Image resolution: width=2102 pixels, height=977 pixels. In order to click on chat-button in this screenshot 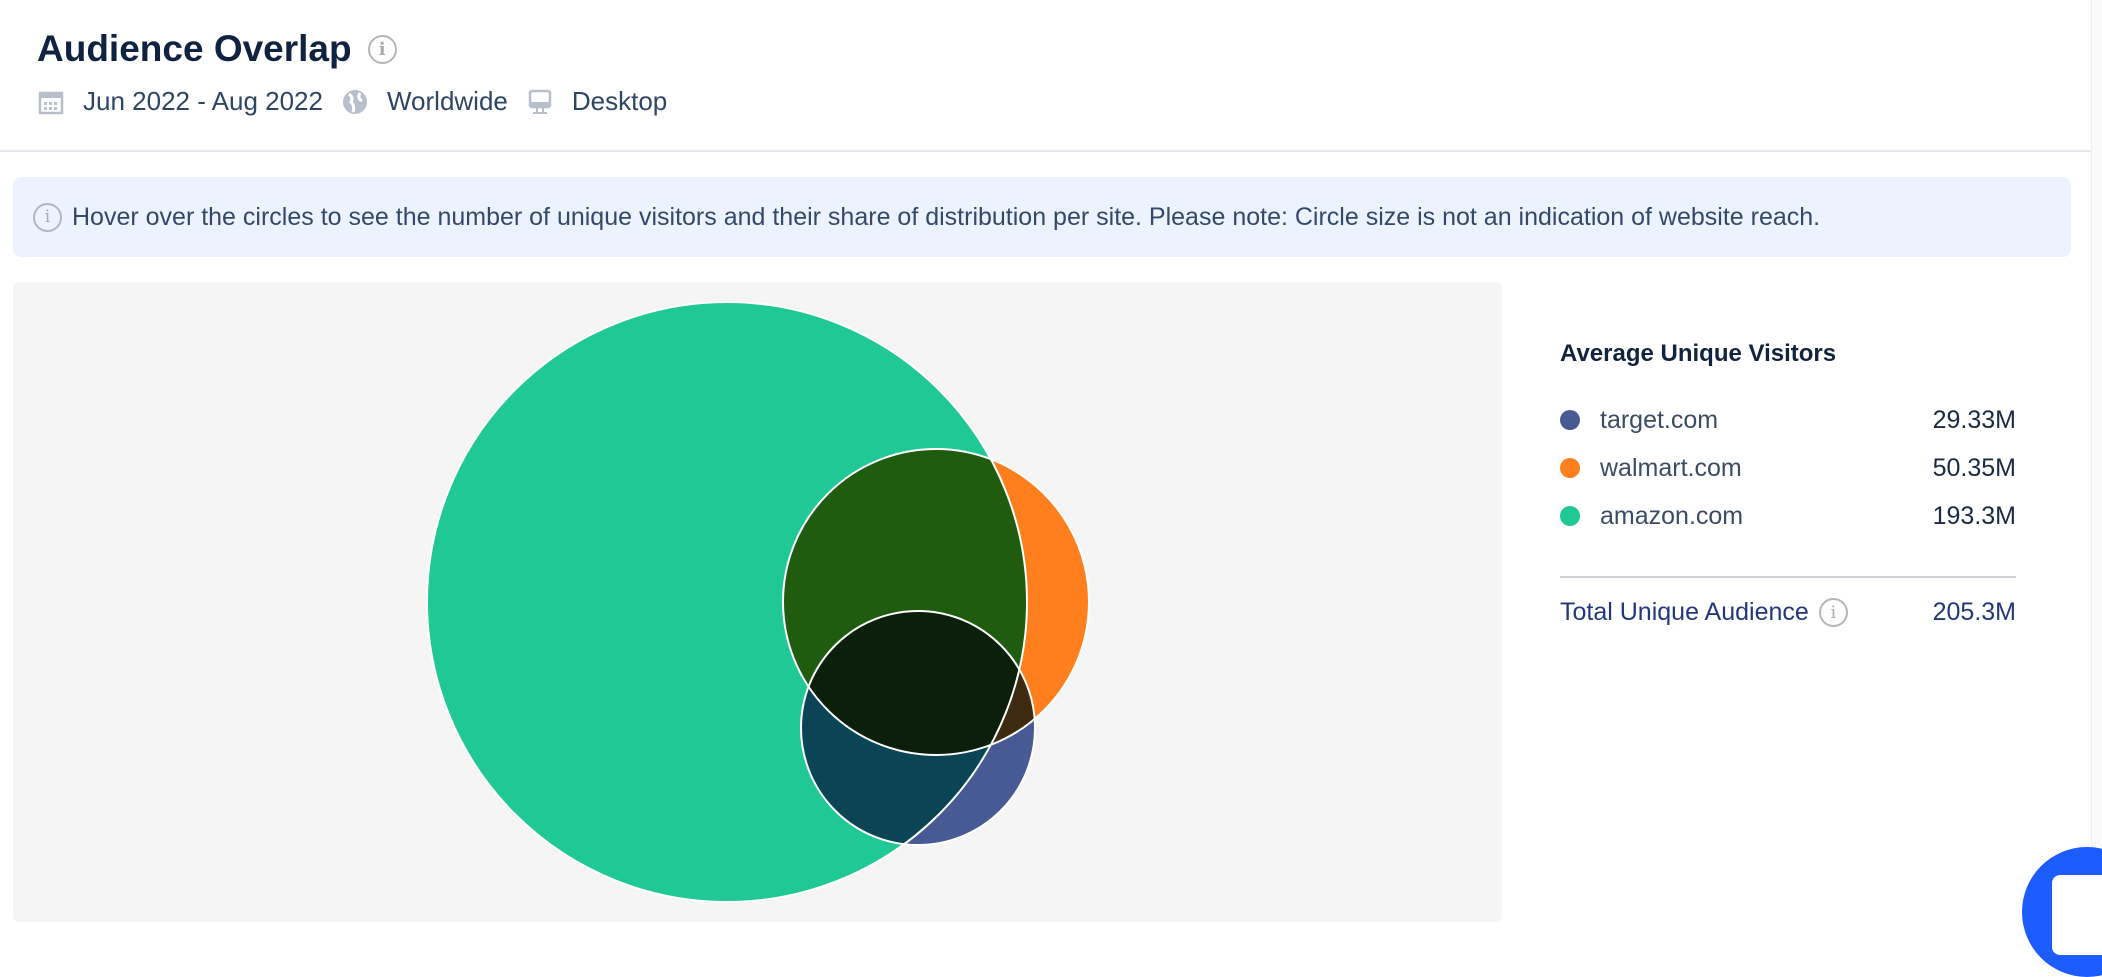, I will do `click(2062, 912)`.